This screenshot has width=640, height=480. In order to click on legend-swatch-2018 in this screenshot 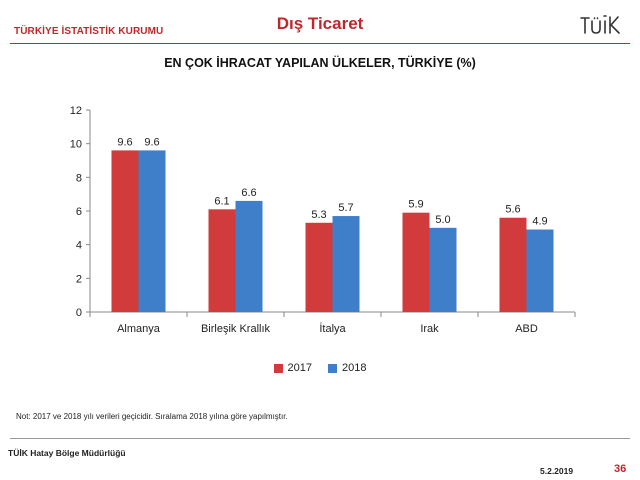, I will do `click(332, 368)`.